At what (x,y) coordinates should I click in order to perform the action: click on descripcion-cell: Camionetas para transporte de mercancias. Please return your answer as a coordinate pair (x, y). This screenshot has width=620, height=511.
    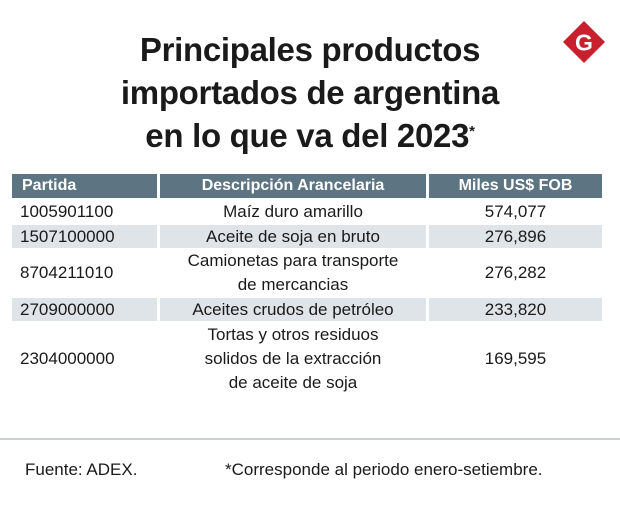
    Looking at the image, I should click on (293, 273).